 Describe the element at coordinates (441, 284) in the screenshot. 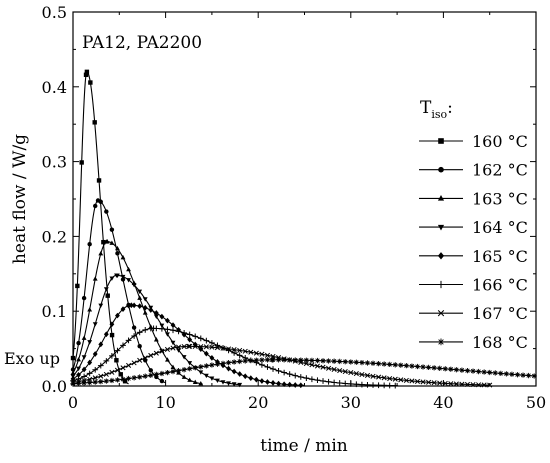

I see `legend-marker` at that location.